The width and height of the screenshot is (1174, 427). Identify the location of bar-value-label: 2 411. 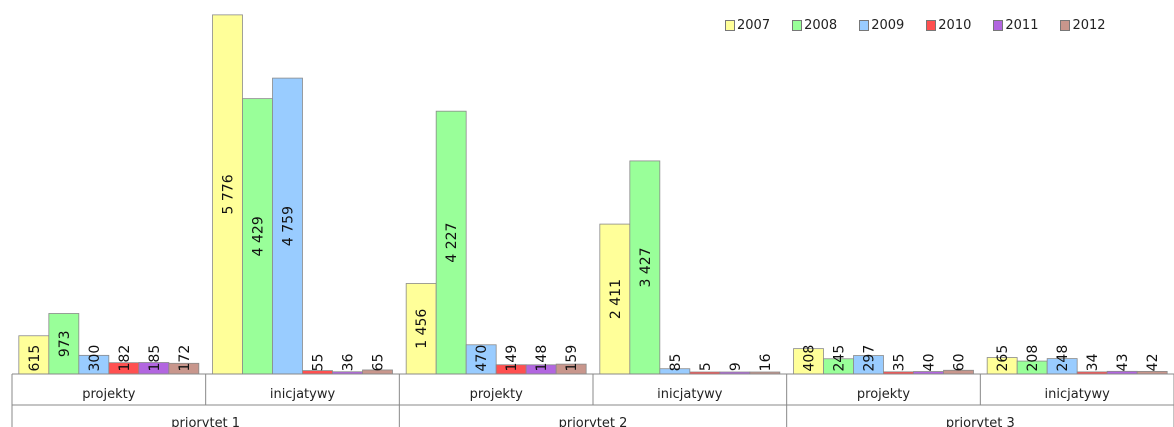
(616, 299).